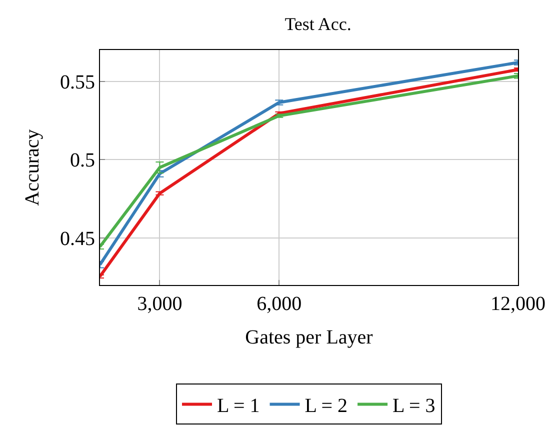 The width and height of the screenshot is (558, 436). Describe the element at coordinates (159, 304) in the screenshot. I see `x-tick-label: 3,000` at that location.